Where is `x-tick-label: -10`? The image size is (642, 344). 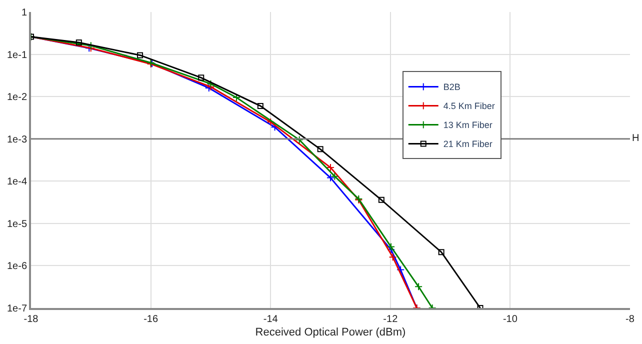
x-tick-label: -10 is located at coordinates (510, 319).